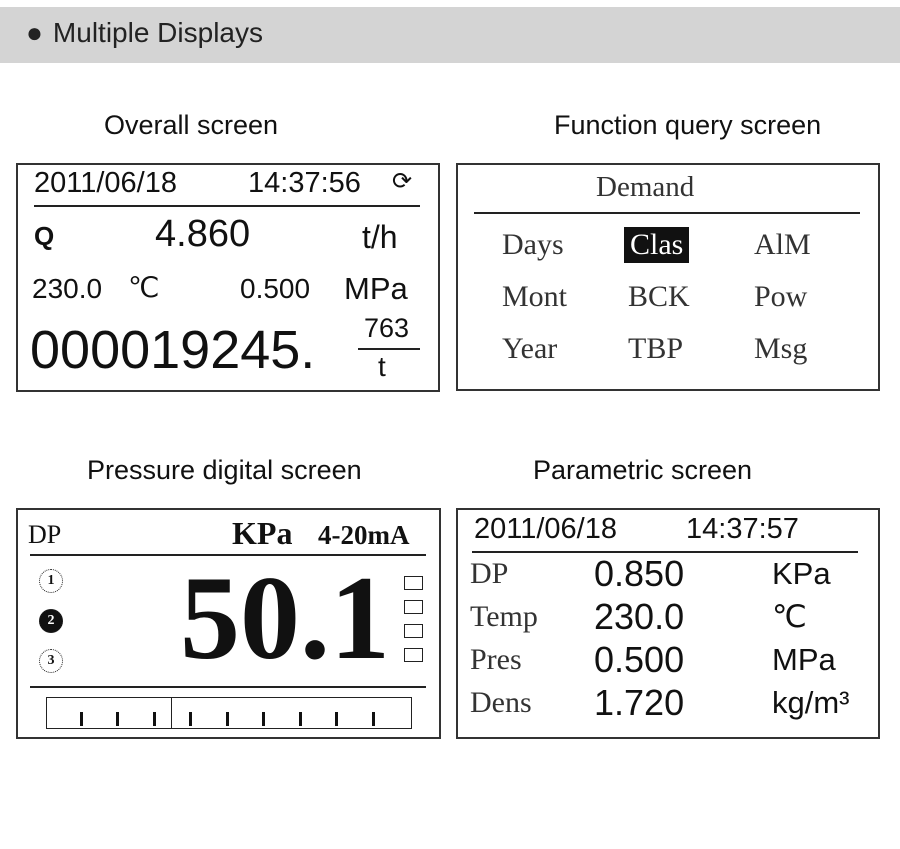 This screenshot has height=849, width=900. Describe the element at coordinates (173, 350) in the screenshot. I see `total-value: 000019245.` at that location.